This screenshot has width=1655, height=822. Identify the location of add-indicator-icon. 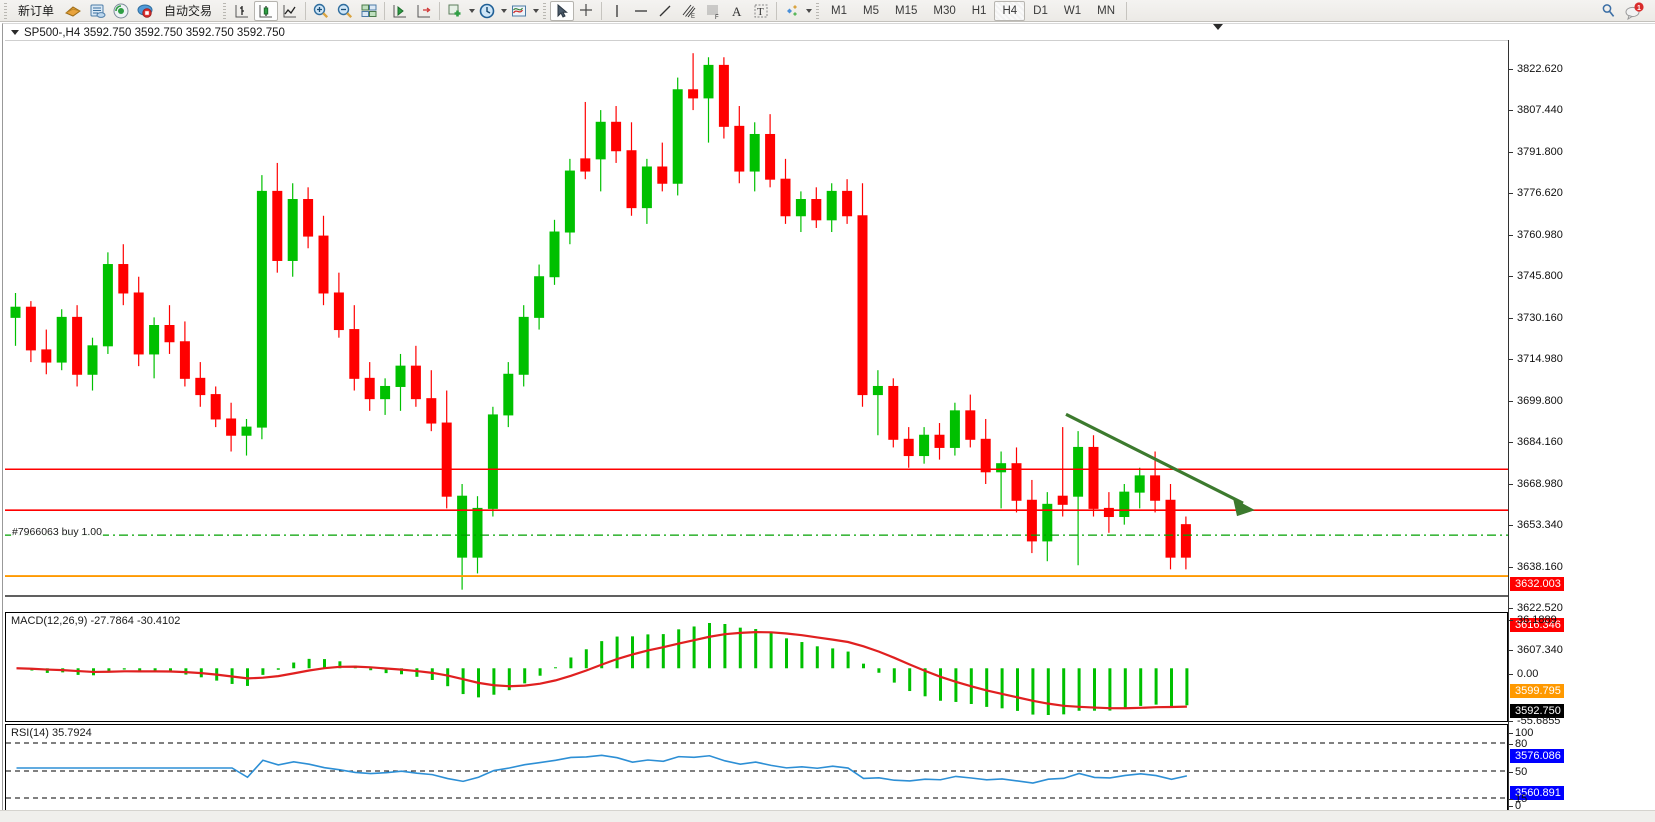
(455, 11).